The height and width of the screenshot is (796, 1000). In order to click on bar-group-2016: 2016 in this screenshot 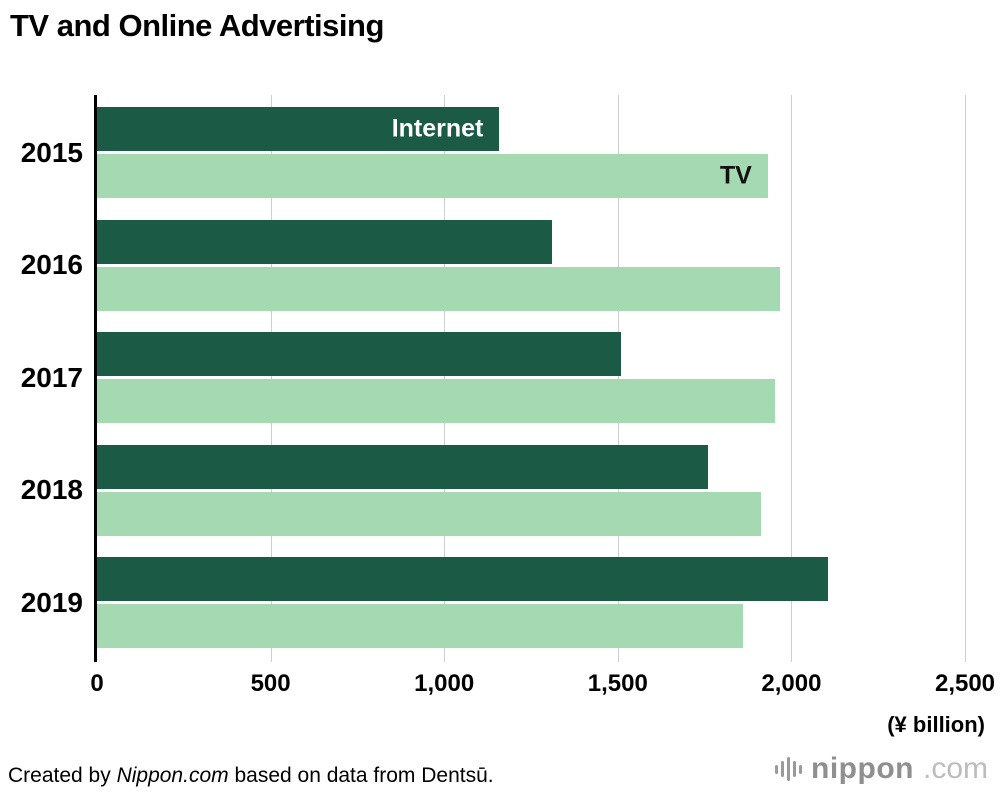, I will do `click(493, 265)`.